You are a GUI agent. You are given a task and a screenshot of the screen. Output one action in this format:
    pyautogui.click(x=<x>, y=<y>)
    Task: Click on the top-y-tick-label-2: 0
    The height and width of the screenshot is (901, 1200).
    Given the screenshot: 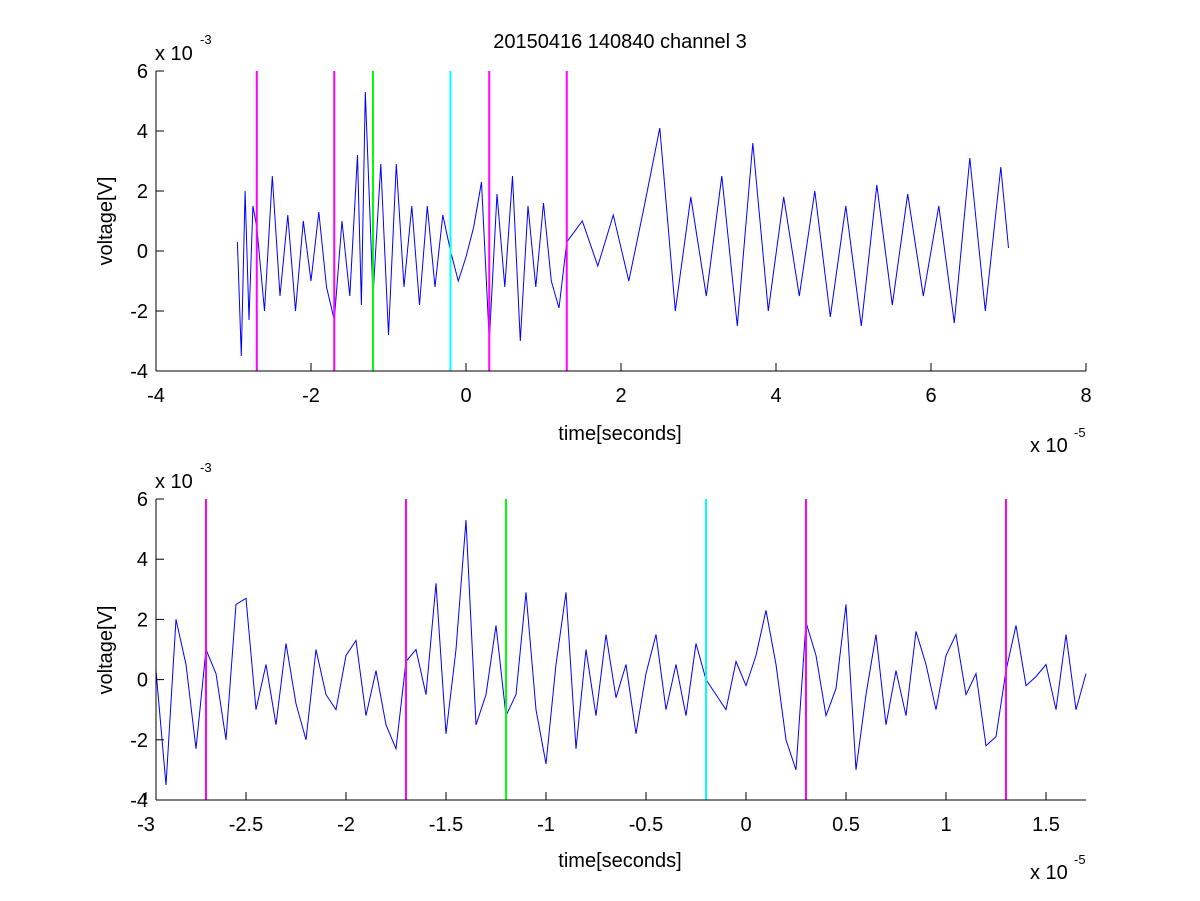 What is the action you would take?
    pyautogui.click(x=142, y=252)
    